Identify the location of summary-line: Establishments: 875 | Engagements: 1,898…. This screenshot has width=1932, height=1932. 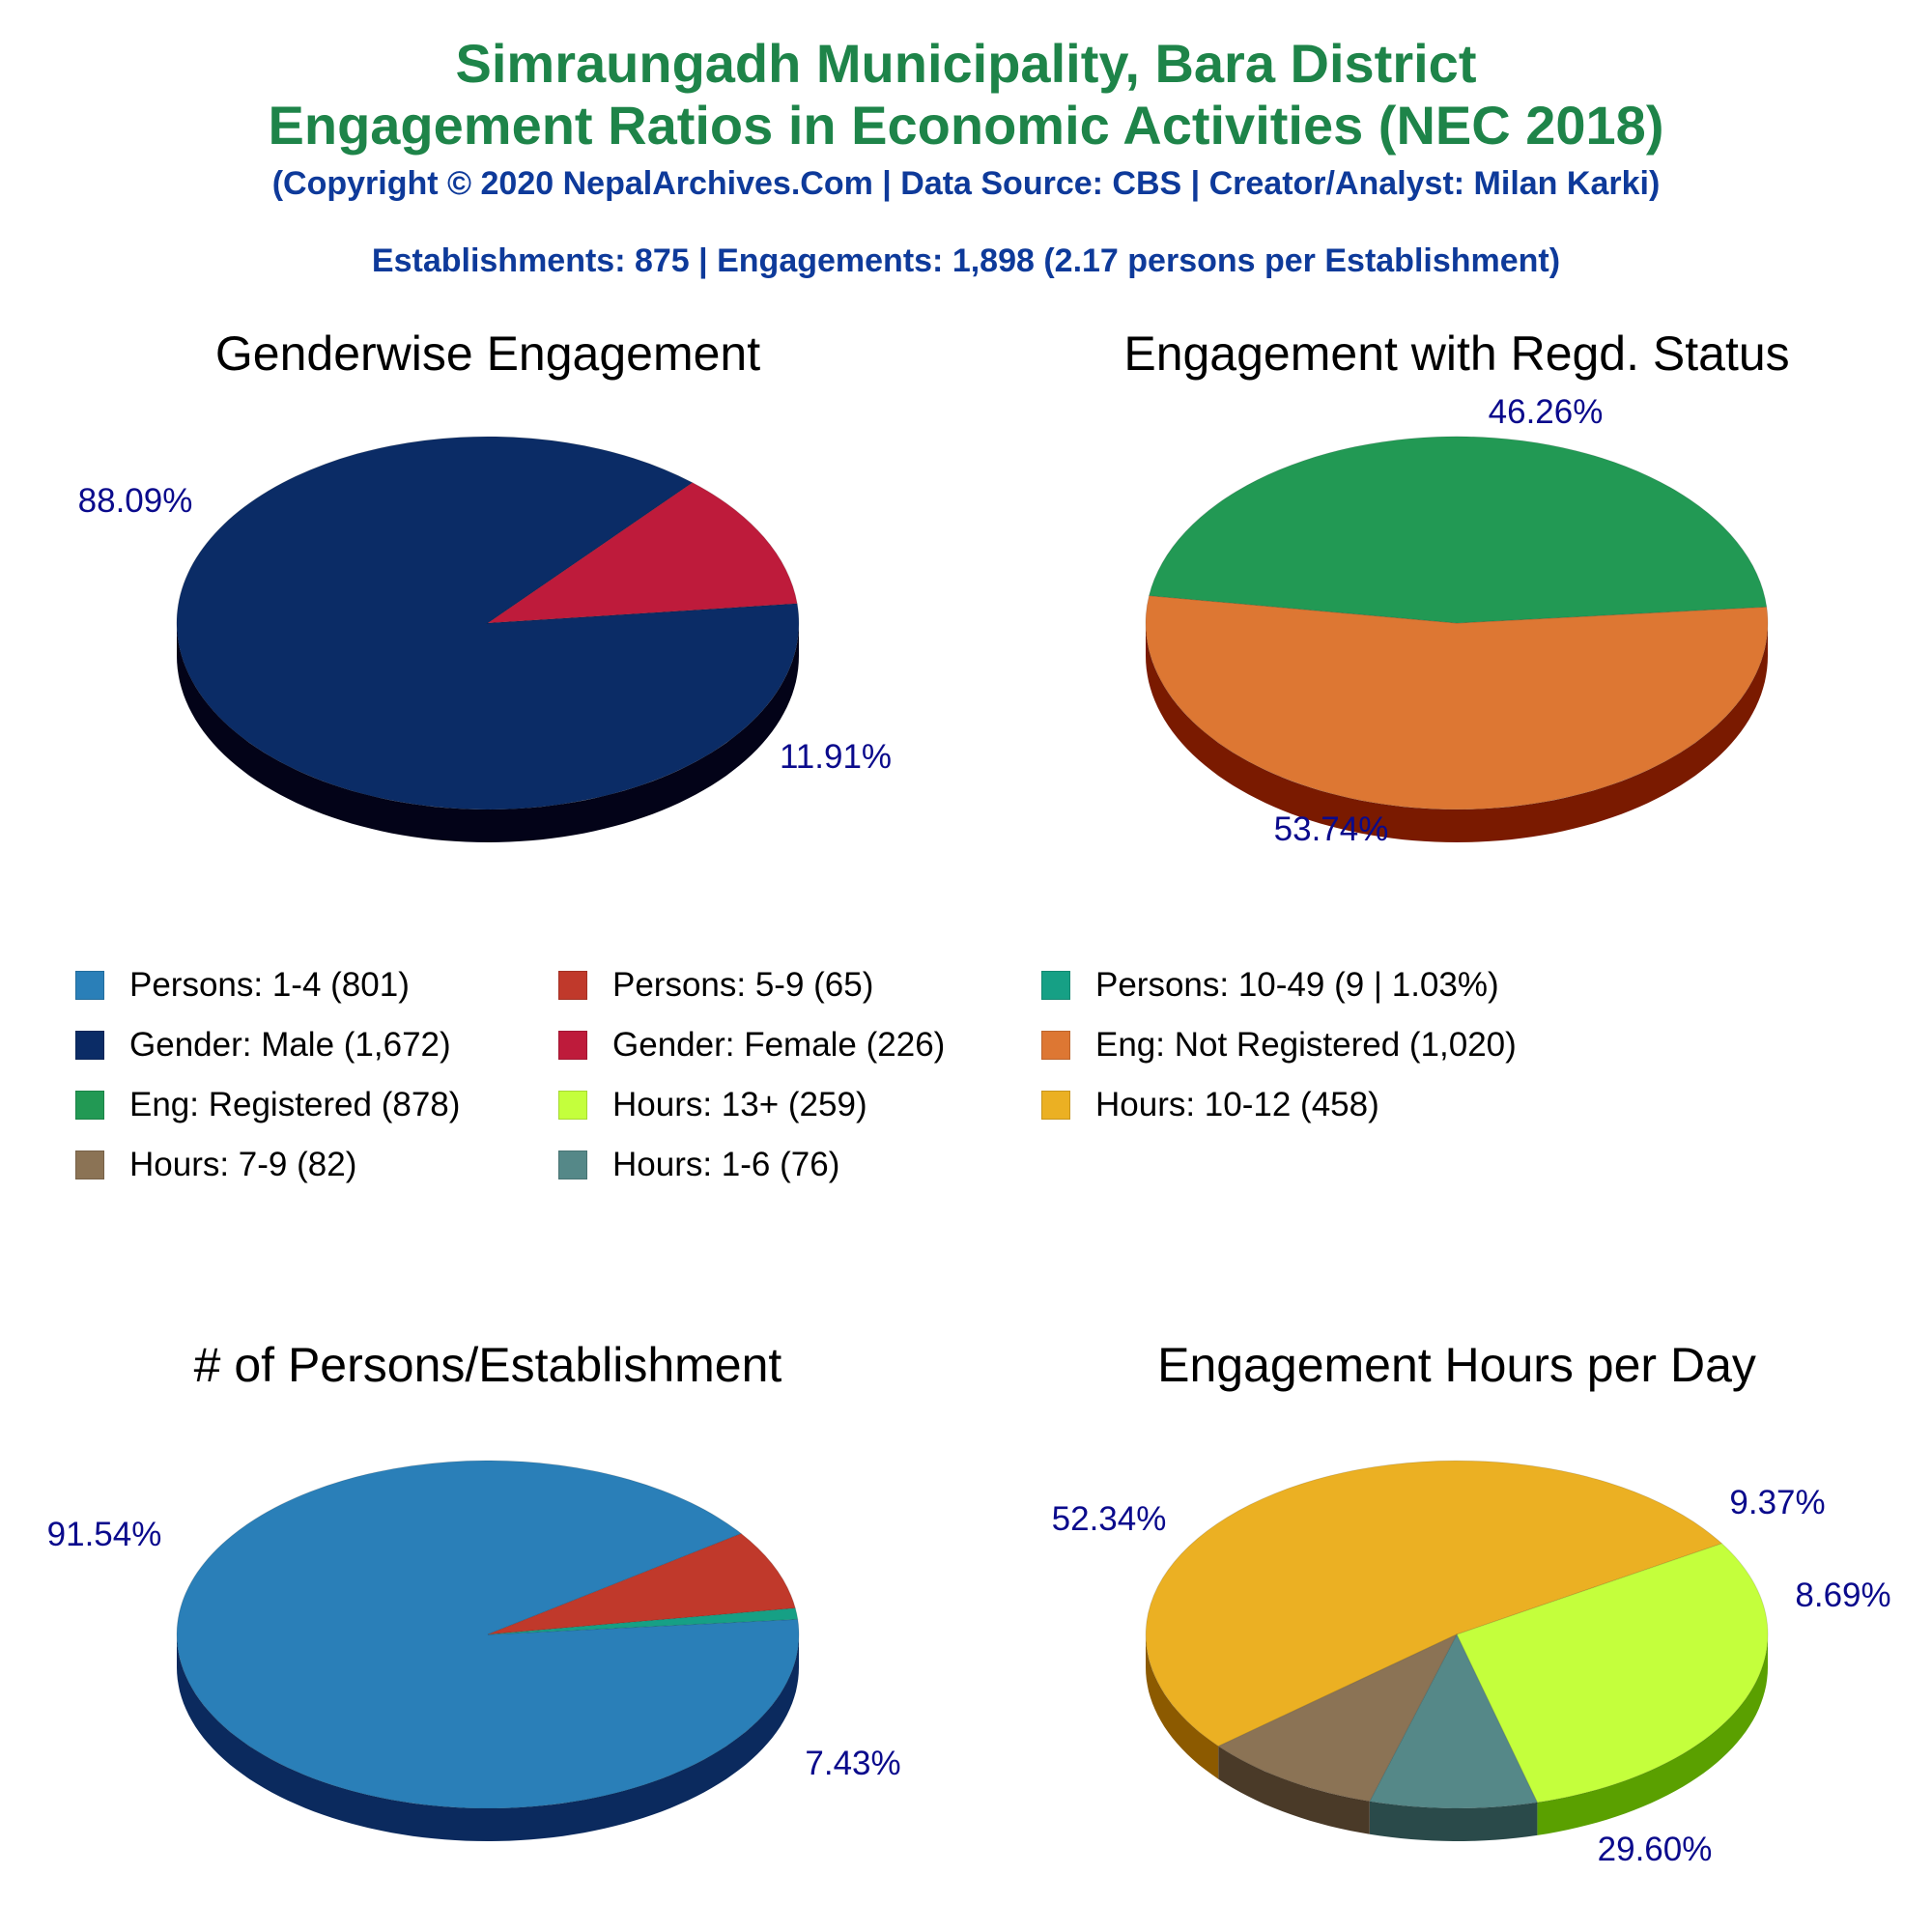
(966, 260).